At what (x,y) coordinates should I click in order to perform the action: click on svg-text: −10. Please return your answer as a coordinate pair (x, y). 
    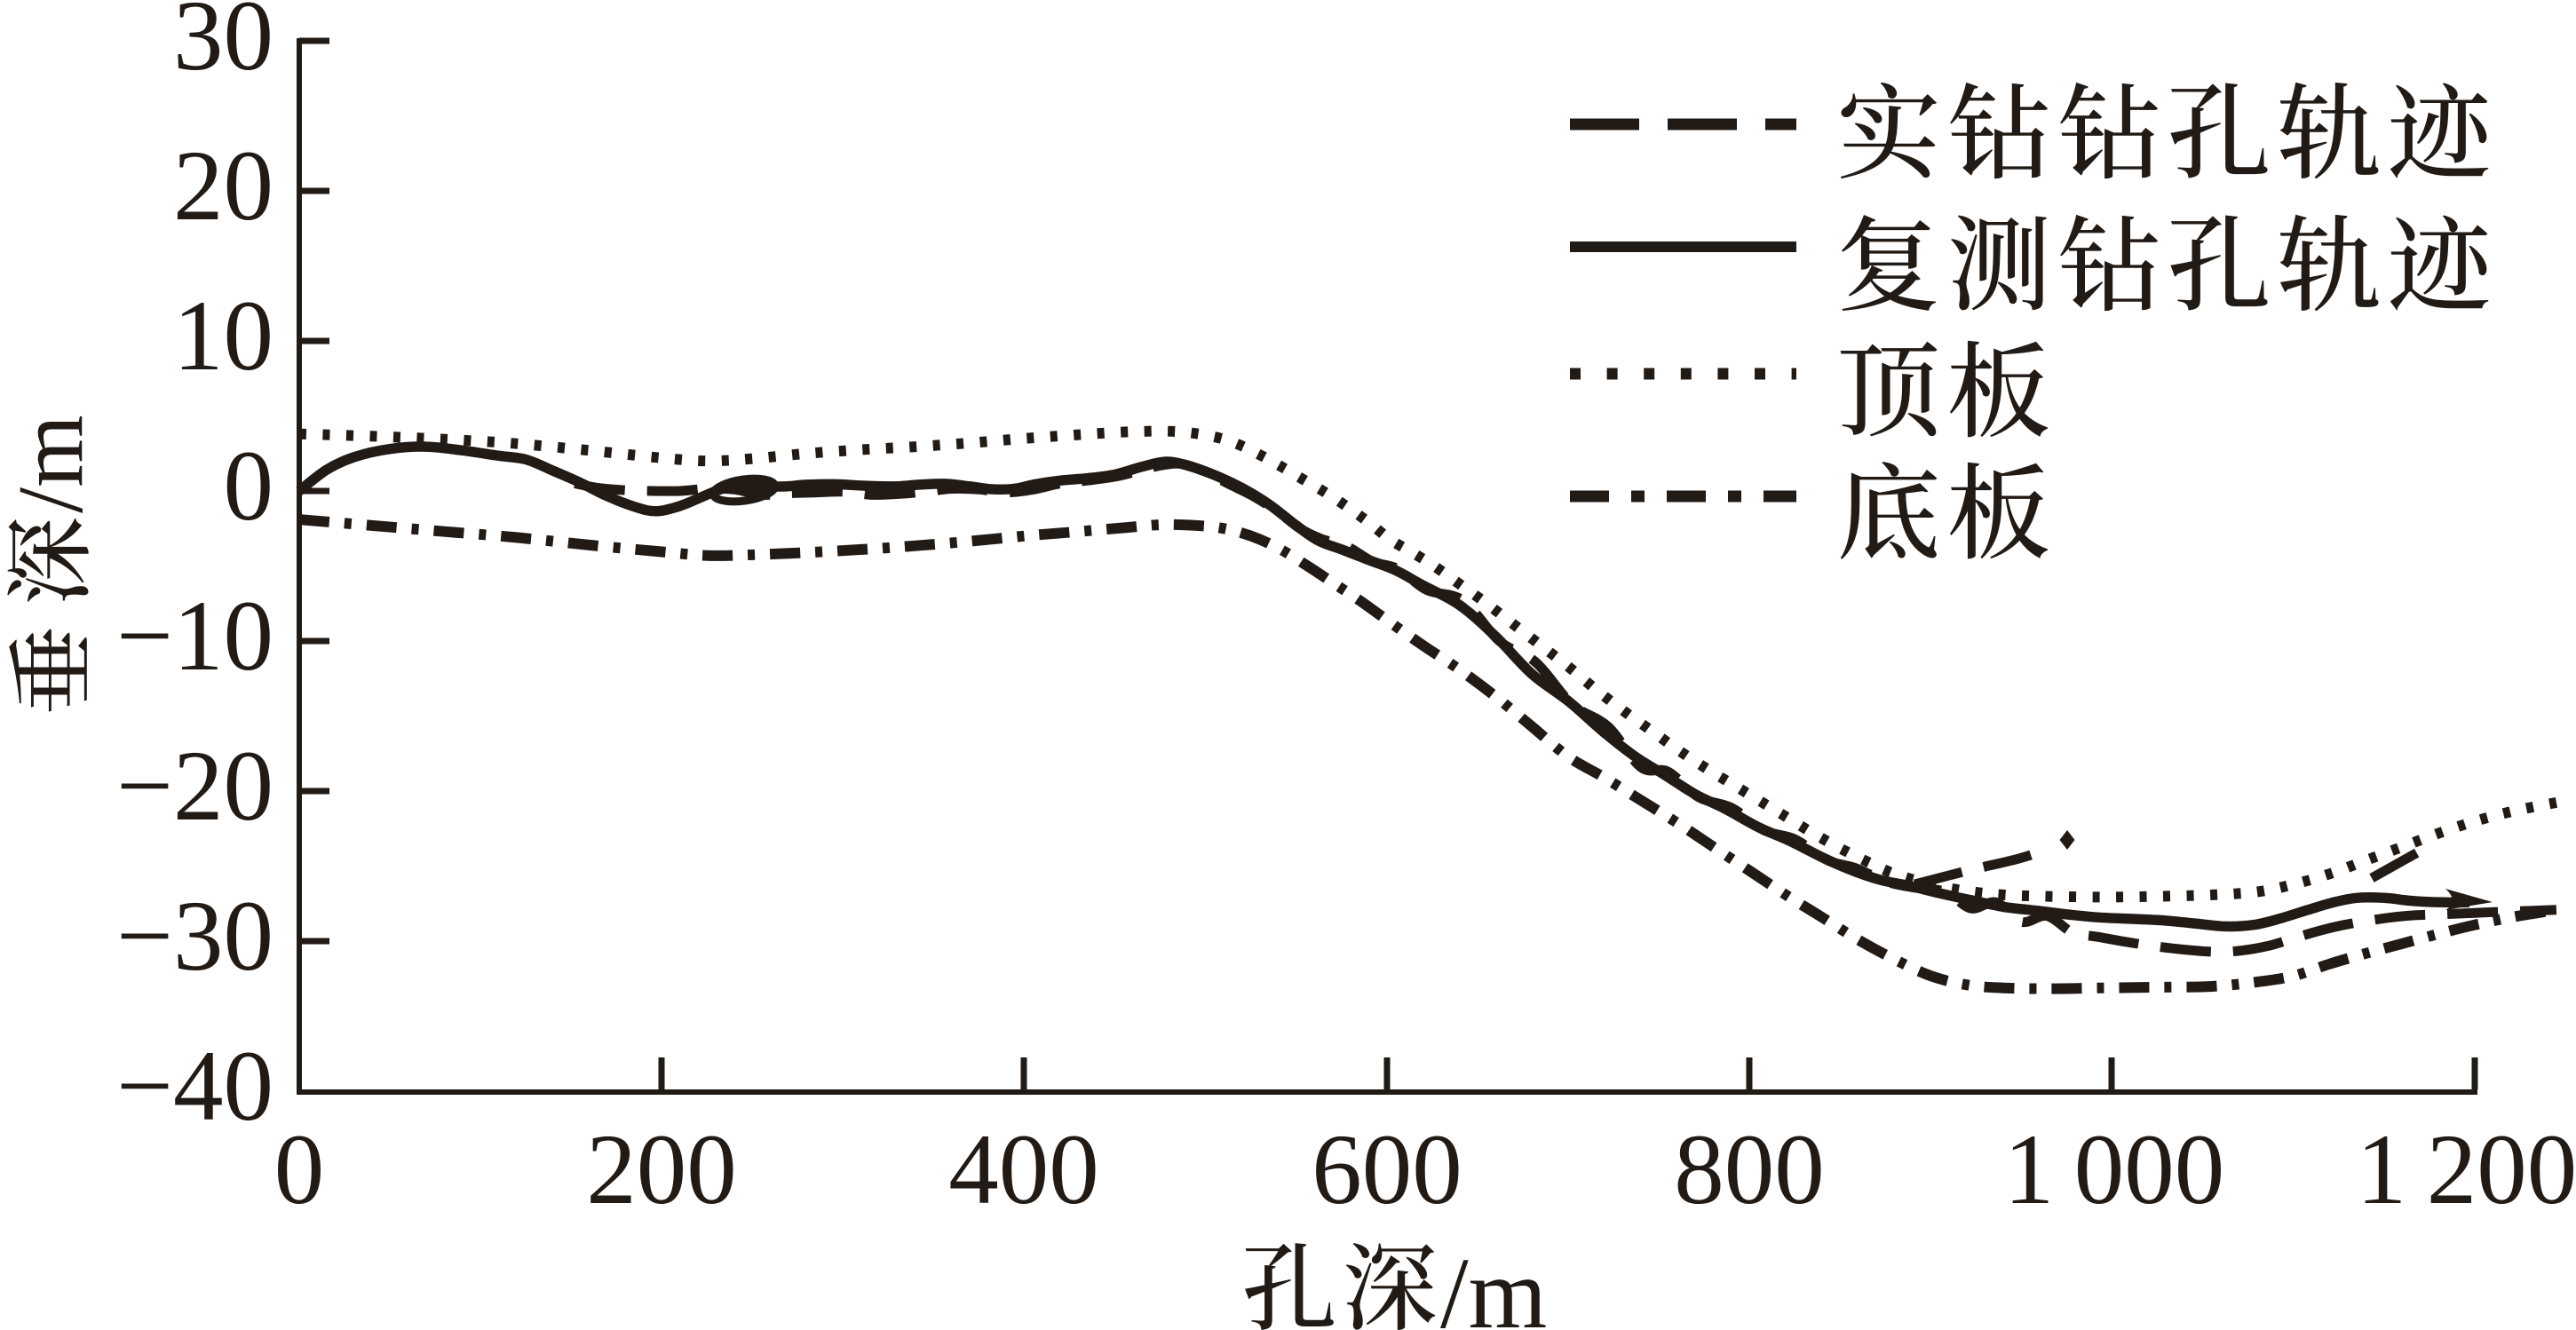
    Looking at the image, I should click on (194, 636).